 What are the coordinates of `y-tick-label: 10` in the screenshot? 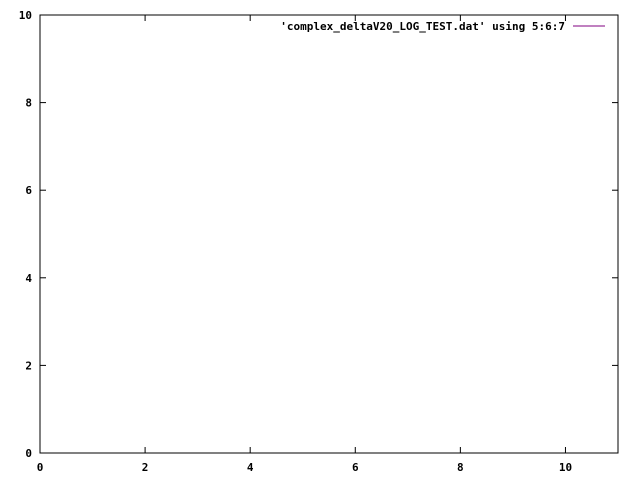 It's located at (25, 15).